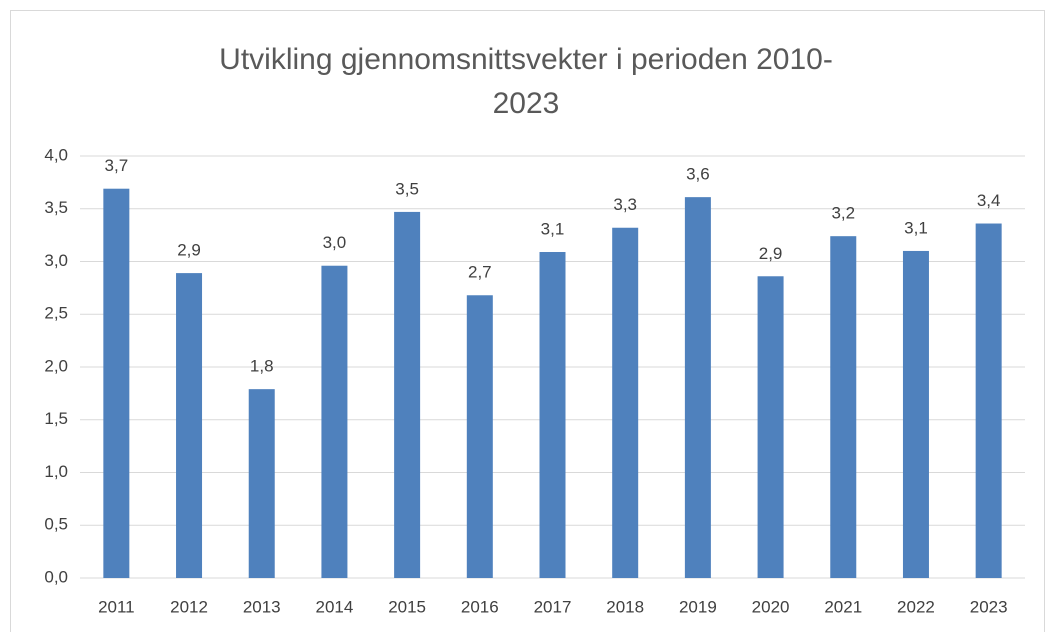  I want to click on x-tick-label: 2023, so click(989, 606).